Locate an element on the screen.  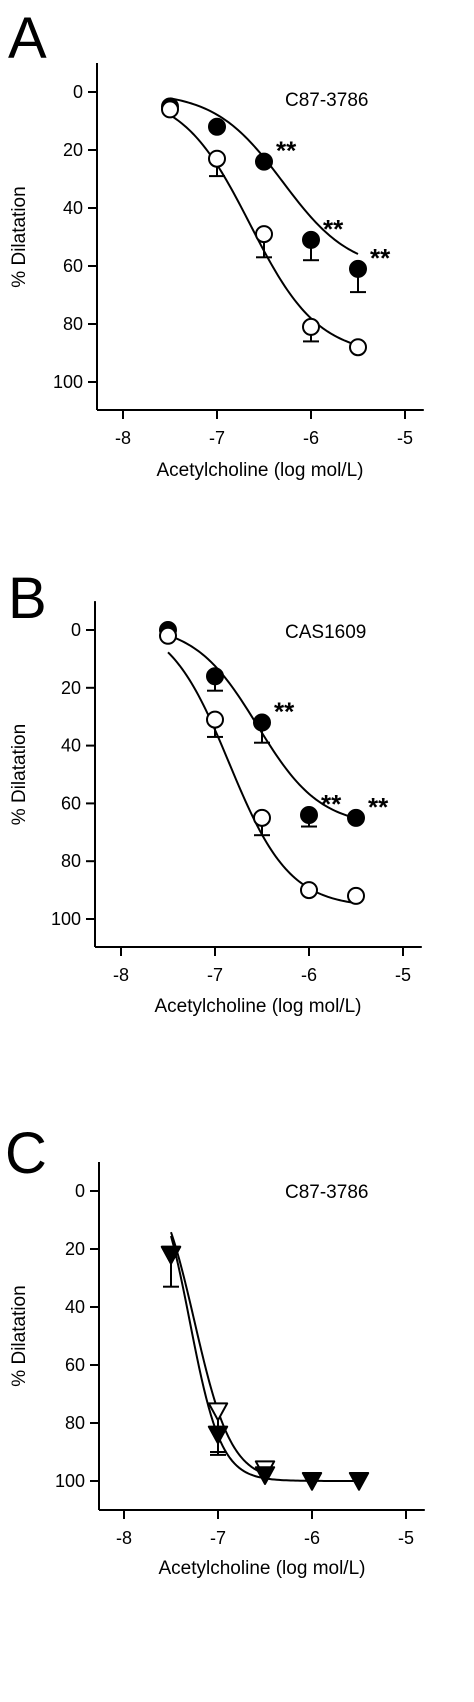
panel-label: A is located at coordinates (27, 38).